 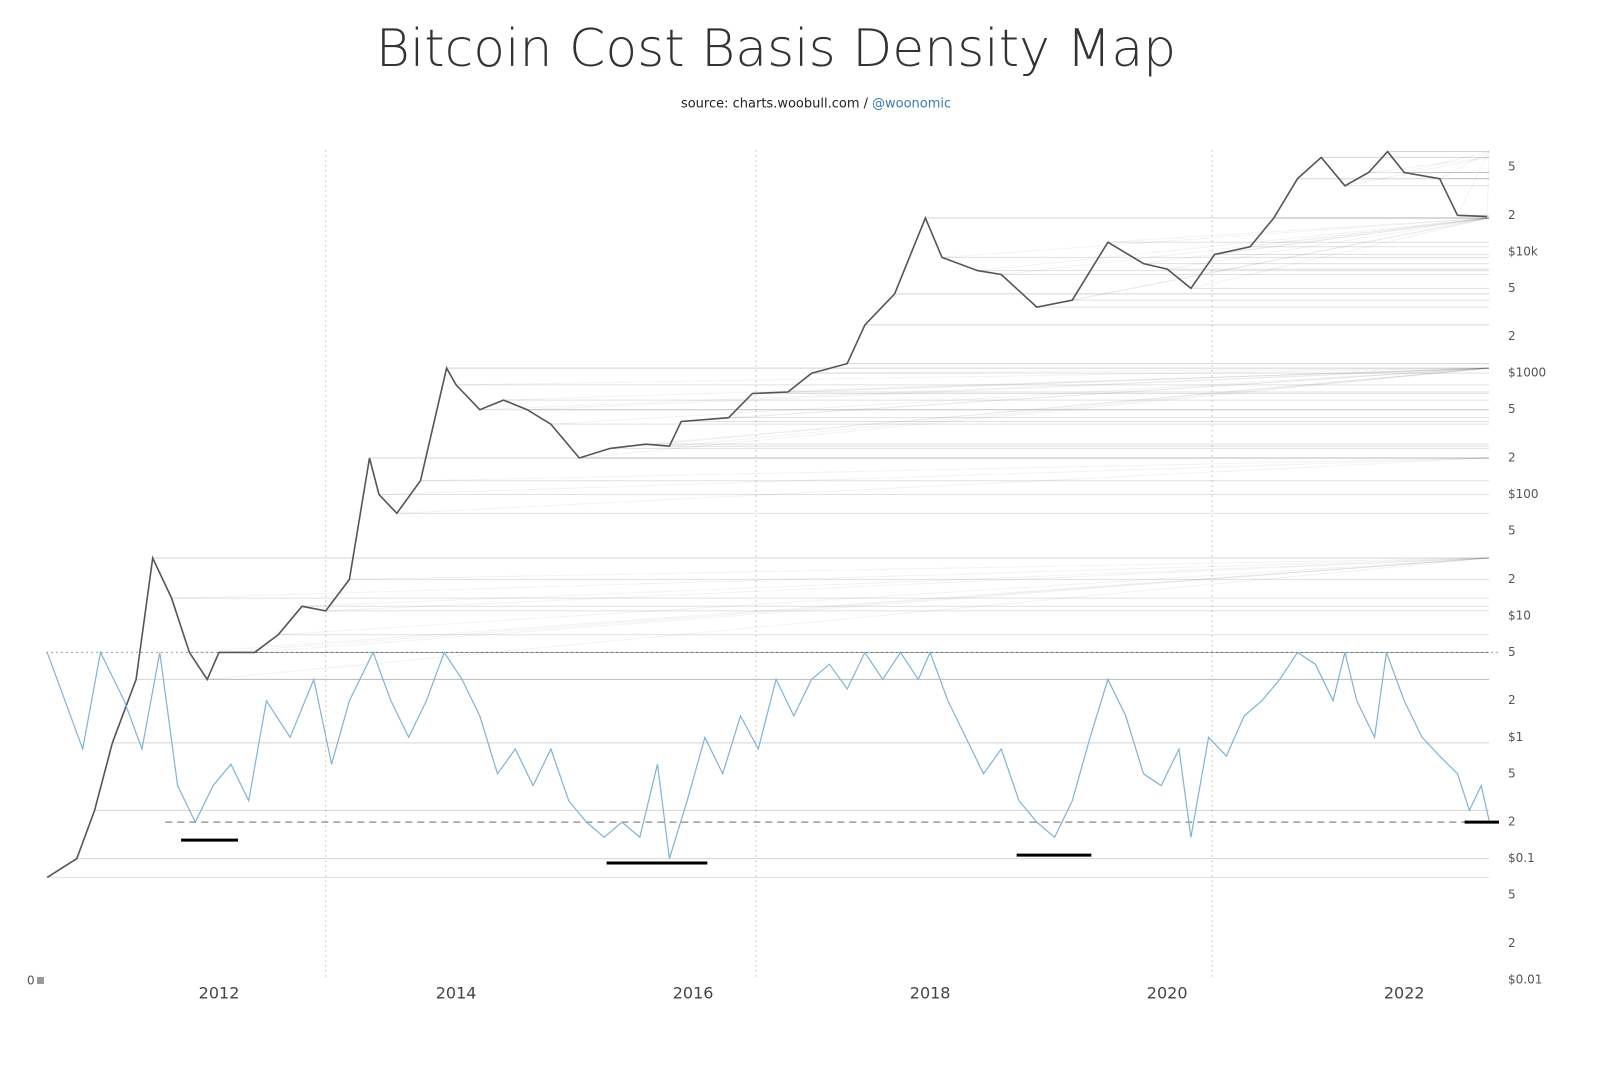 What do you see at coordinates (930, 993) in the screenshot?
I see `x-tick-label: 2018` at bounding box center [930, 993].